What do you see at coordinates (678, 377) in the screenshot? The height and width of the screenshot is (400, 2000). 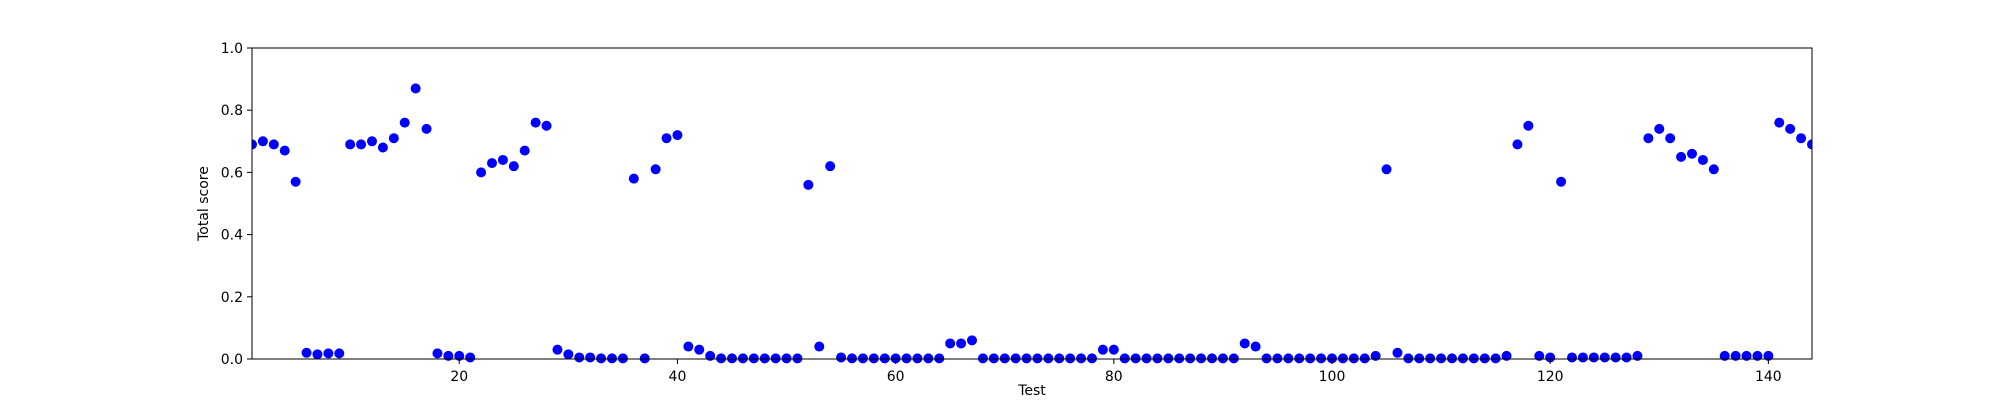 I see `x-tick-label: 40` at bounding box center [678, 377].